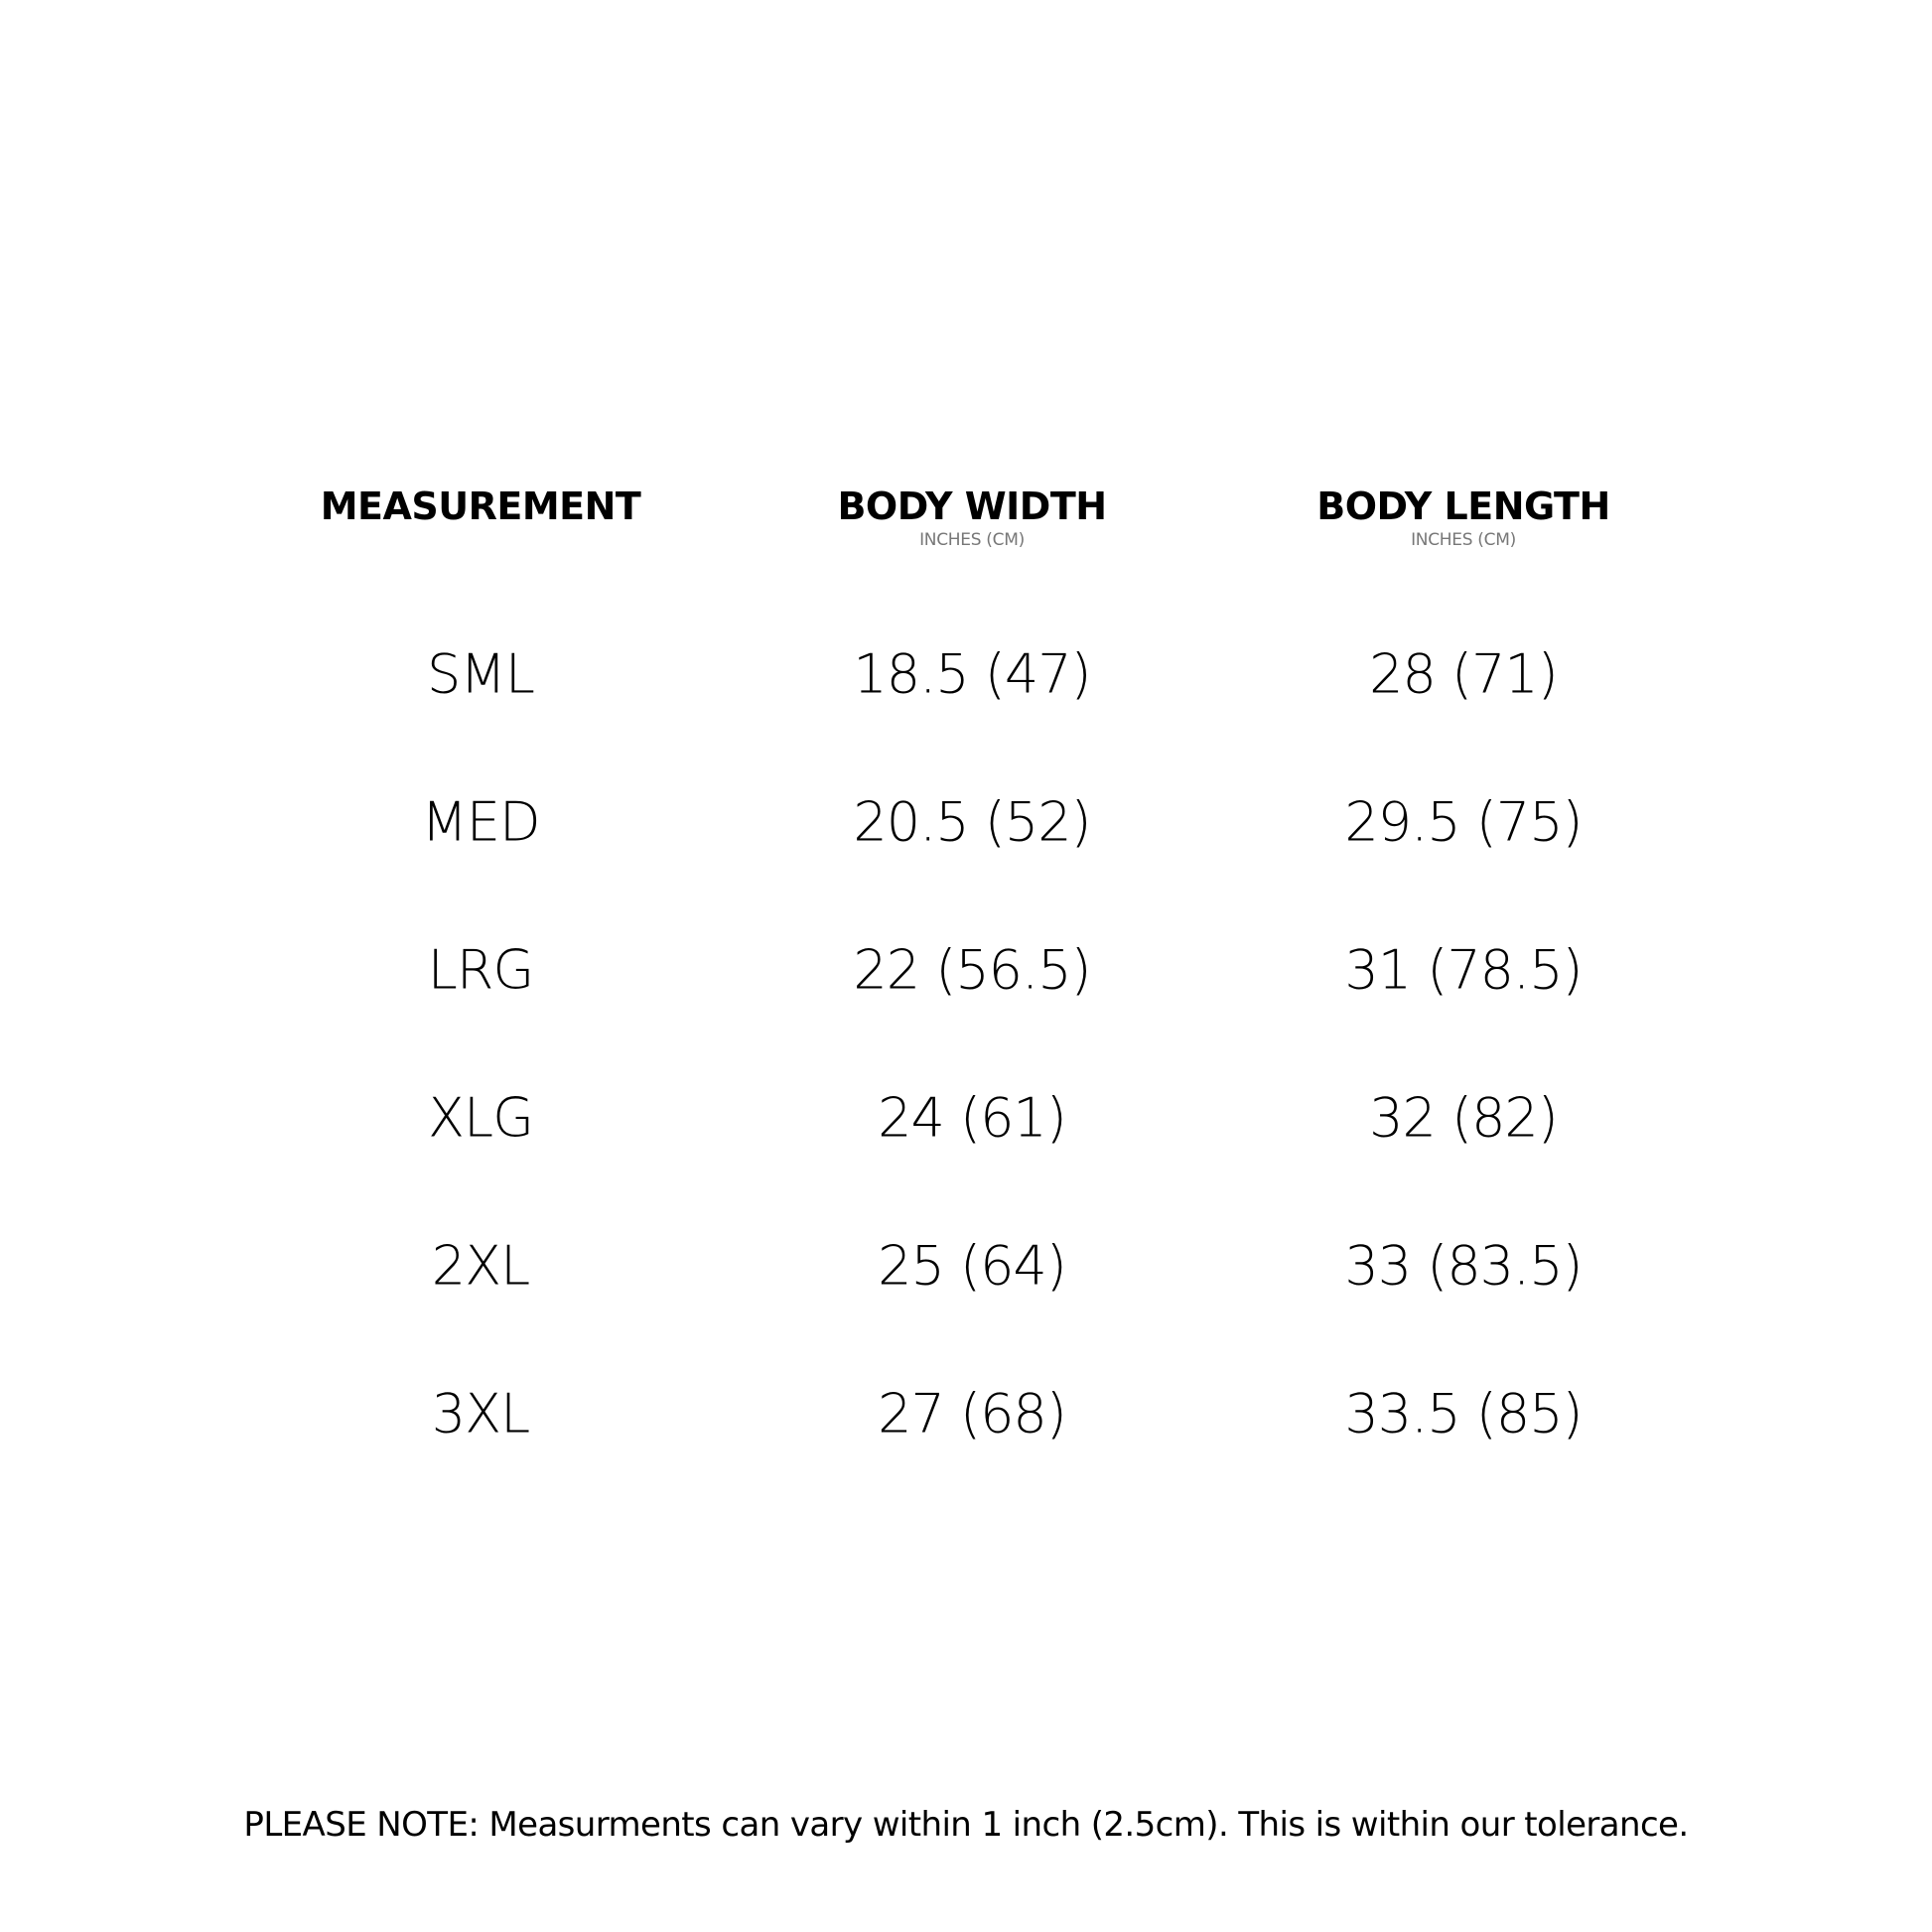 The width and height of the screenshot is (1932, 1932). What do you see at coordinates (972, 970) in the screenshot?
I see `cell-width: 22 (56.5)` at bounding box center [972, 970].